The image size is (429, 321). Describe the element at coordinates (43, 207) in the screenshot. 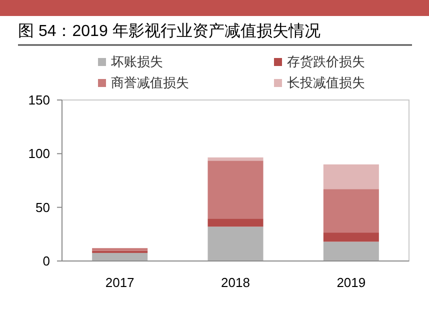

I see `y-tick-label: 50` at that location.